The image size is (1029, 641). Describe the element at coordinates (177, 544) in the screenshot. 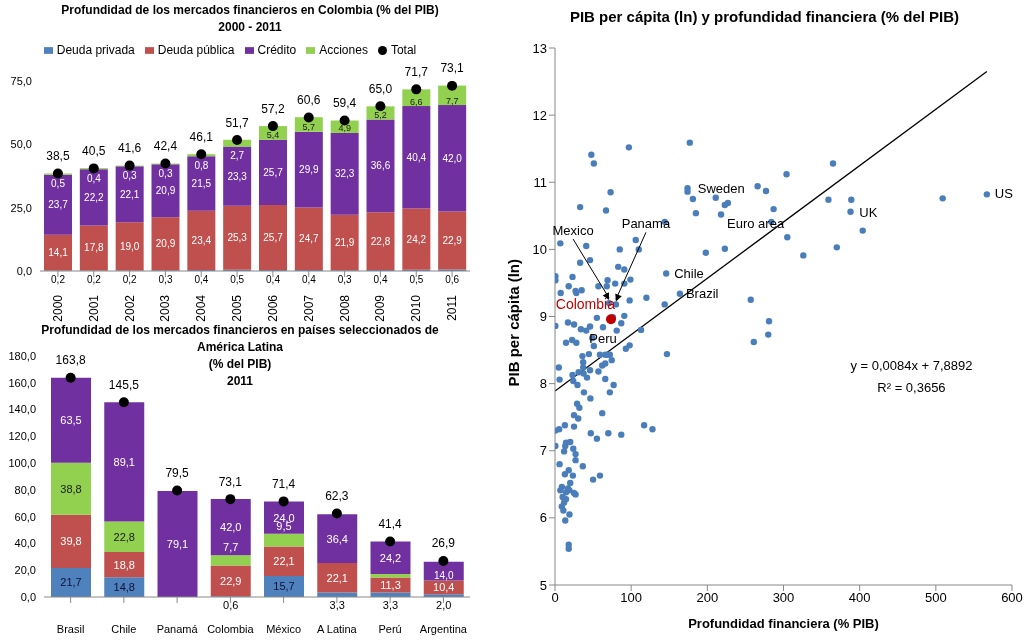

I see `data-label: 79,1` at that location.